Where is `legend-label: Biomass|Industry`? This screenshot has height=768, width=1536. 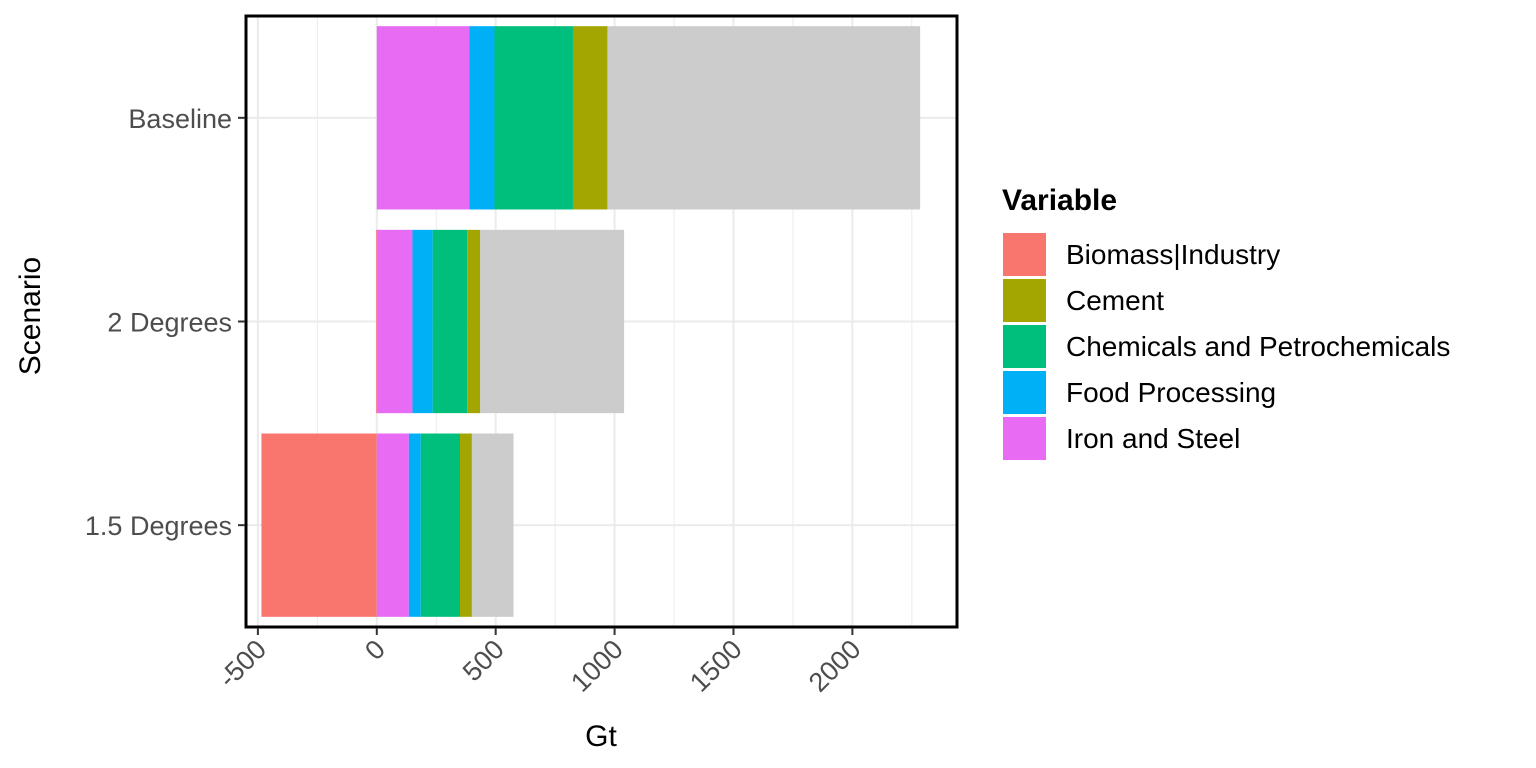 legend-label: Biomass|Industry is located at coordinates (1173, 254).